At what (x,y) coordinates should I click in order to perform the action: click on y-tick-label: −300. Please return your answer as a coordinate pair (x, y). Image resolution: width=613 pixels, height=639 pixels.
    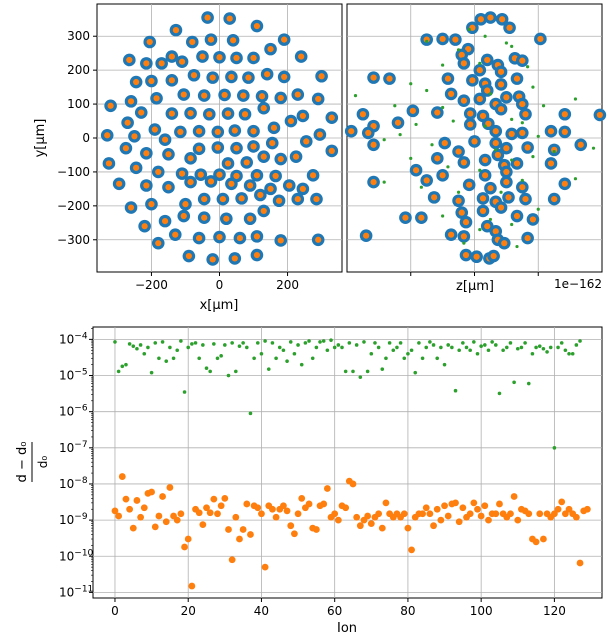
    Looking at the image, I should click on (73, 240).